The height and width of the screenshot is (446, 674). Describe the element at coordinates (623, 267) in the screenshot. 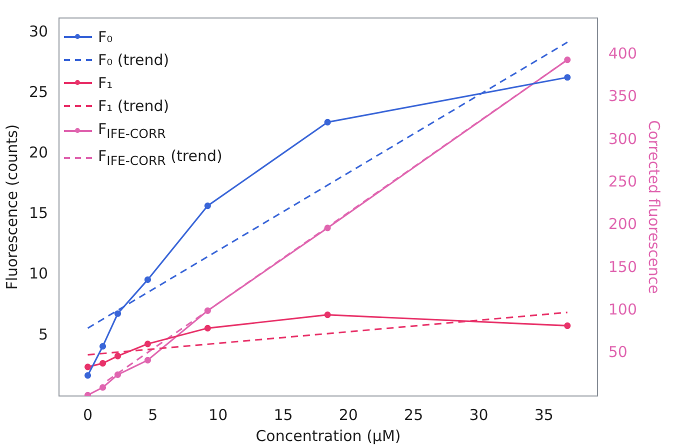

I see `y2-tick-label: 150` at that location.